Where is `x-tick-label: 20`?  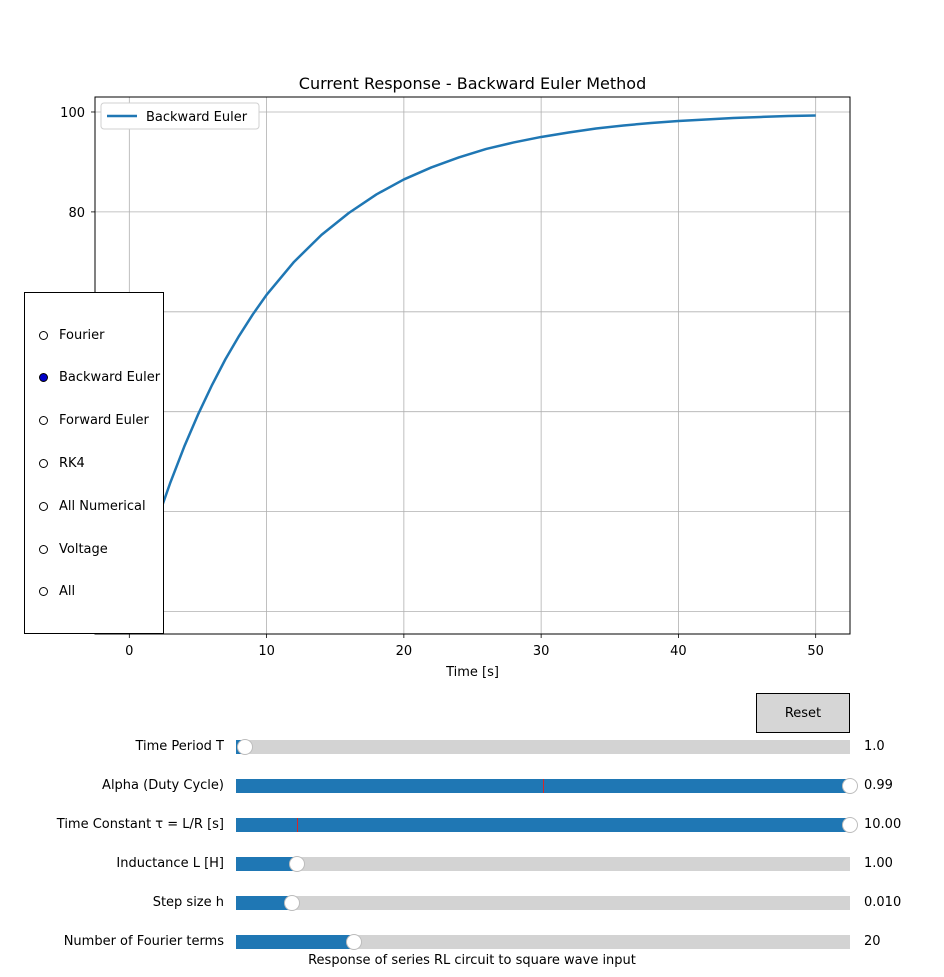
x-tick-label: 20 is located at coordinates (404, 651).